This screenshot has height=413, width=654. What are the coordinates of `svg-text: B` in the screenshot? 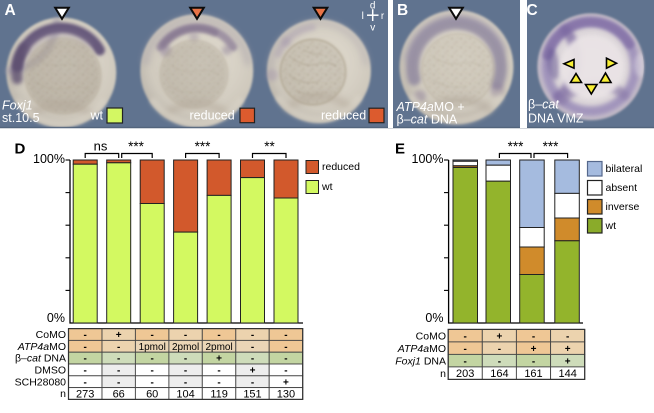 It's located at (402, 10).